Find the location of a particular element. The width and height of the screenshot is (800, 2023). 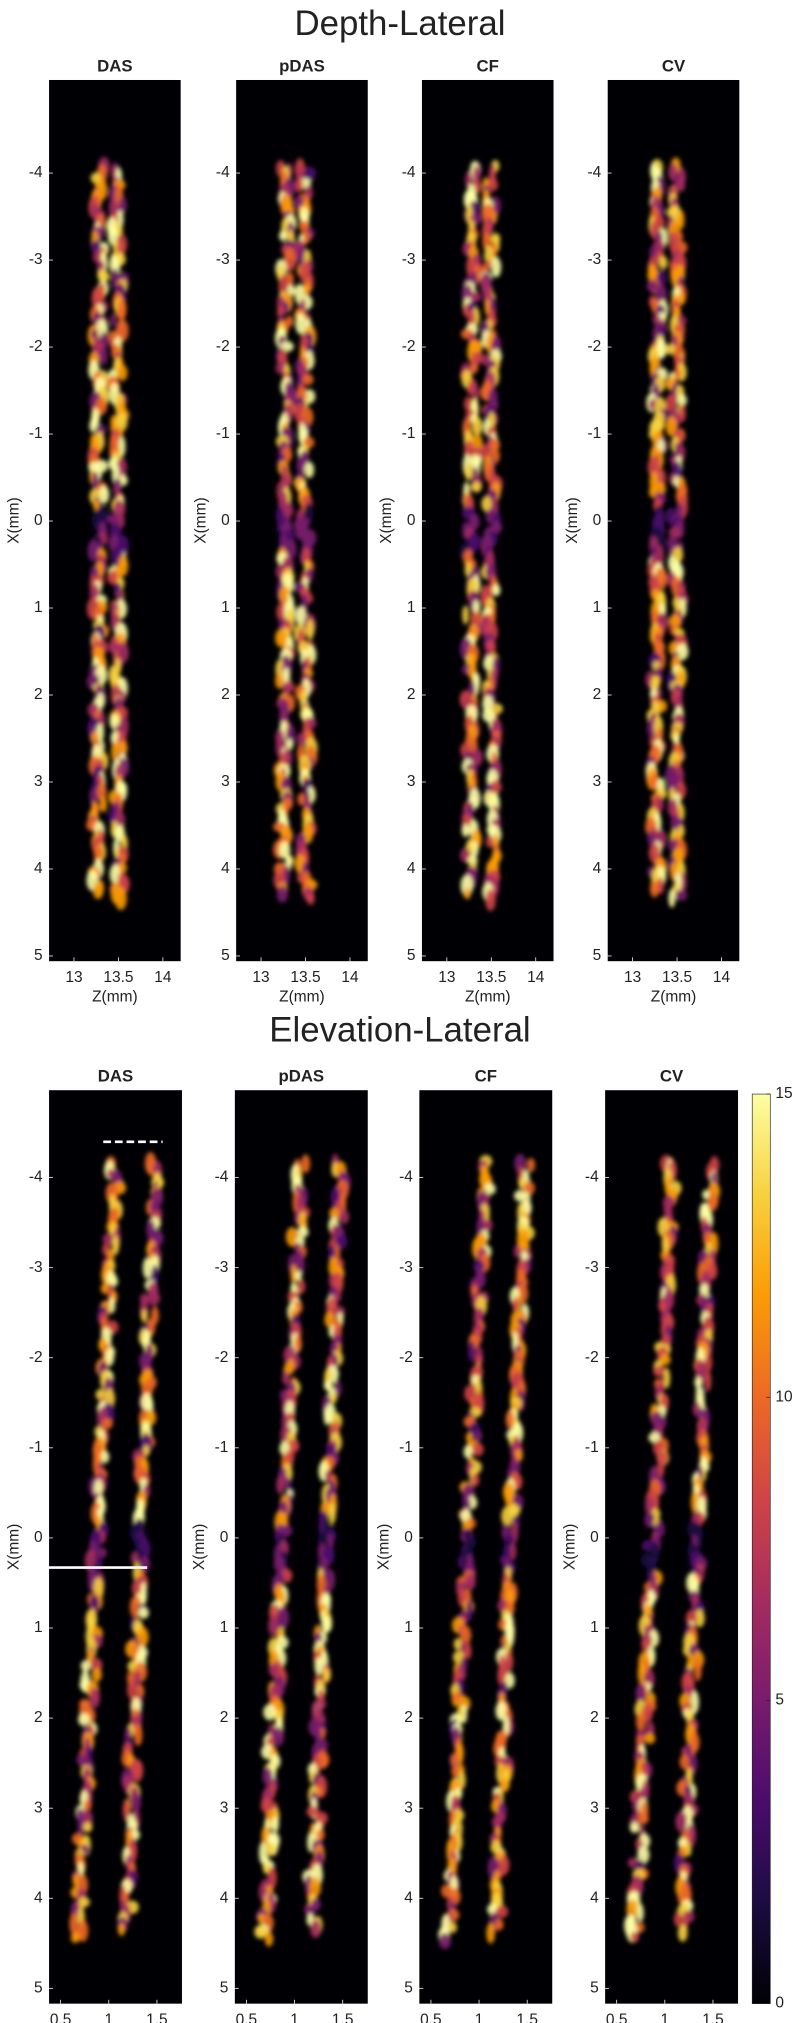

x-tick-label: 0.5 is located at coordinates (247, 2017).